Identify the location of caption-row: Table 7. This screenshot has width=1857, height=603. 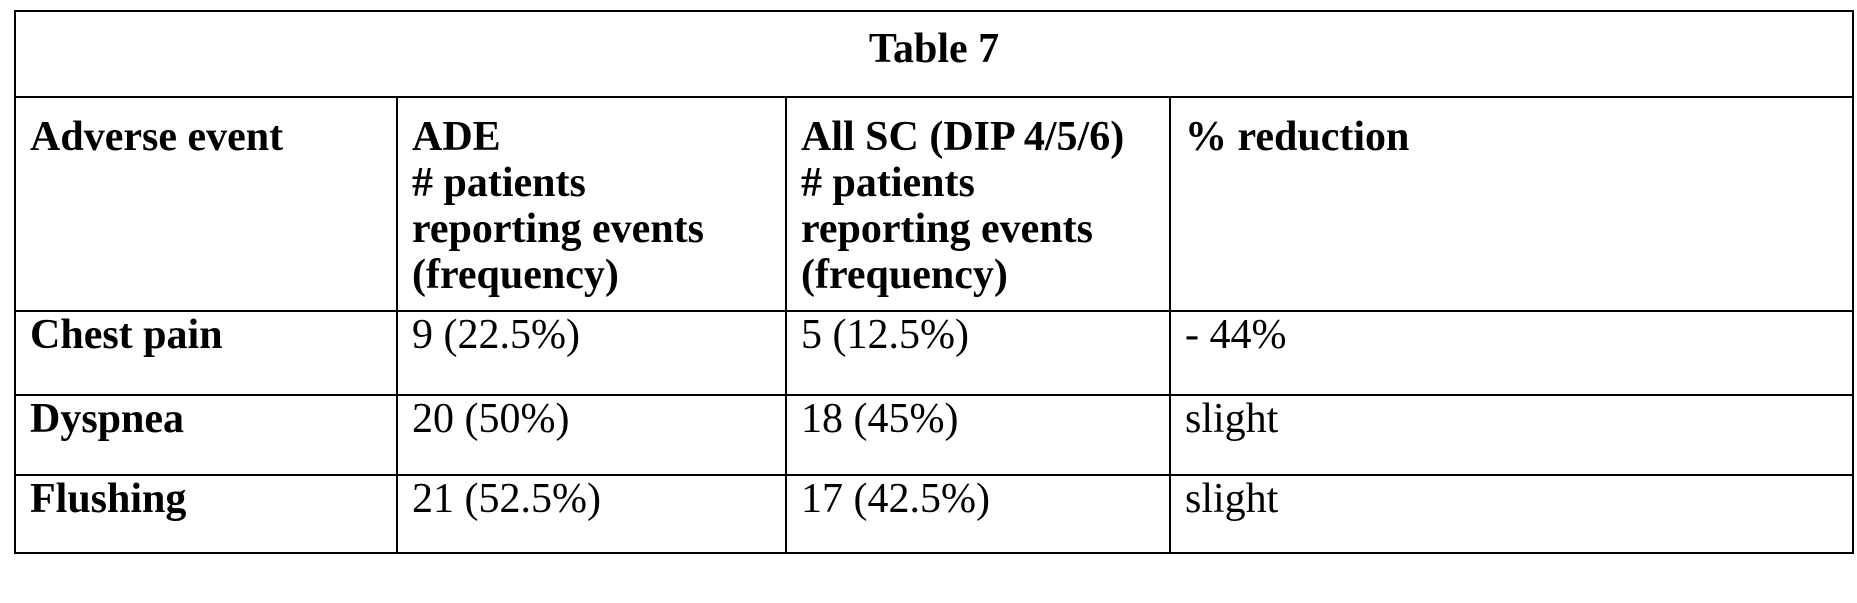
(934, 54).